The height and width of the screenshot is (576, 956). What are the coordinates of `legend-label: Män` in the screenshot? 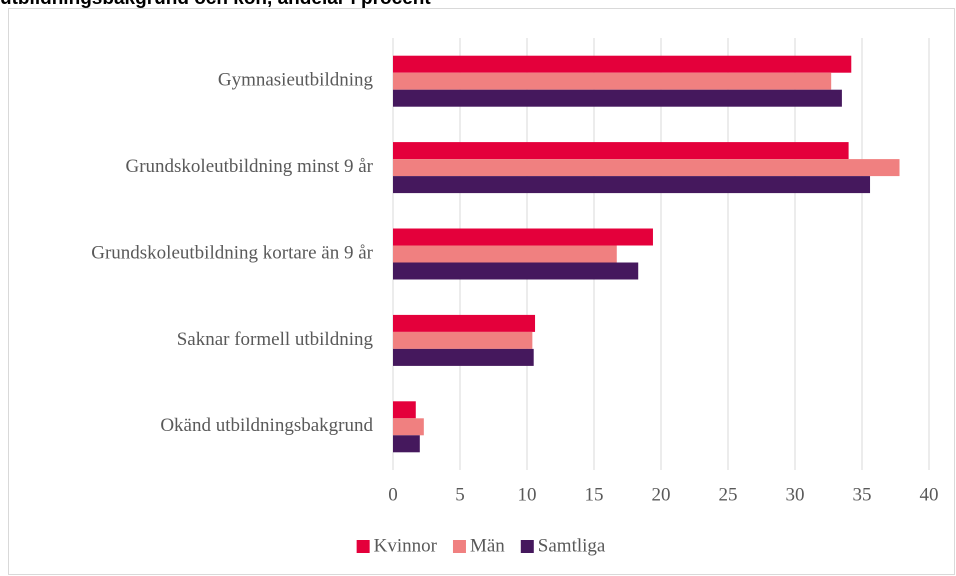 It's located at (487, 545).